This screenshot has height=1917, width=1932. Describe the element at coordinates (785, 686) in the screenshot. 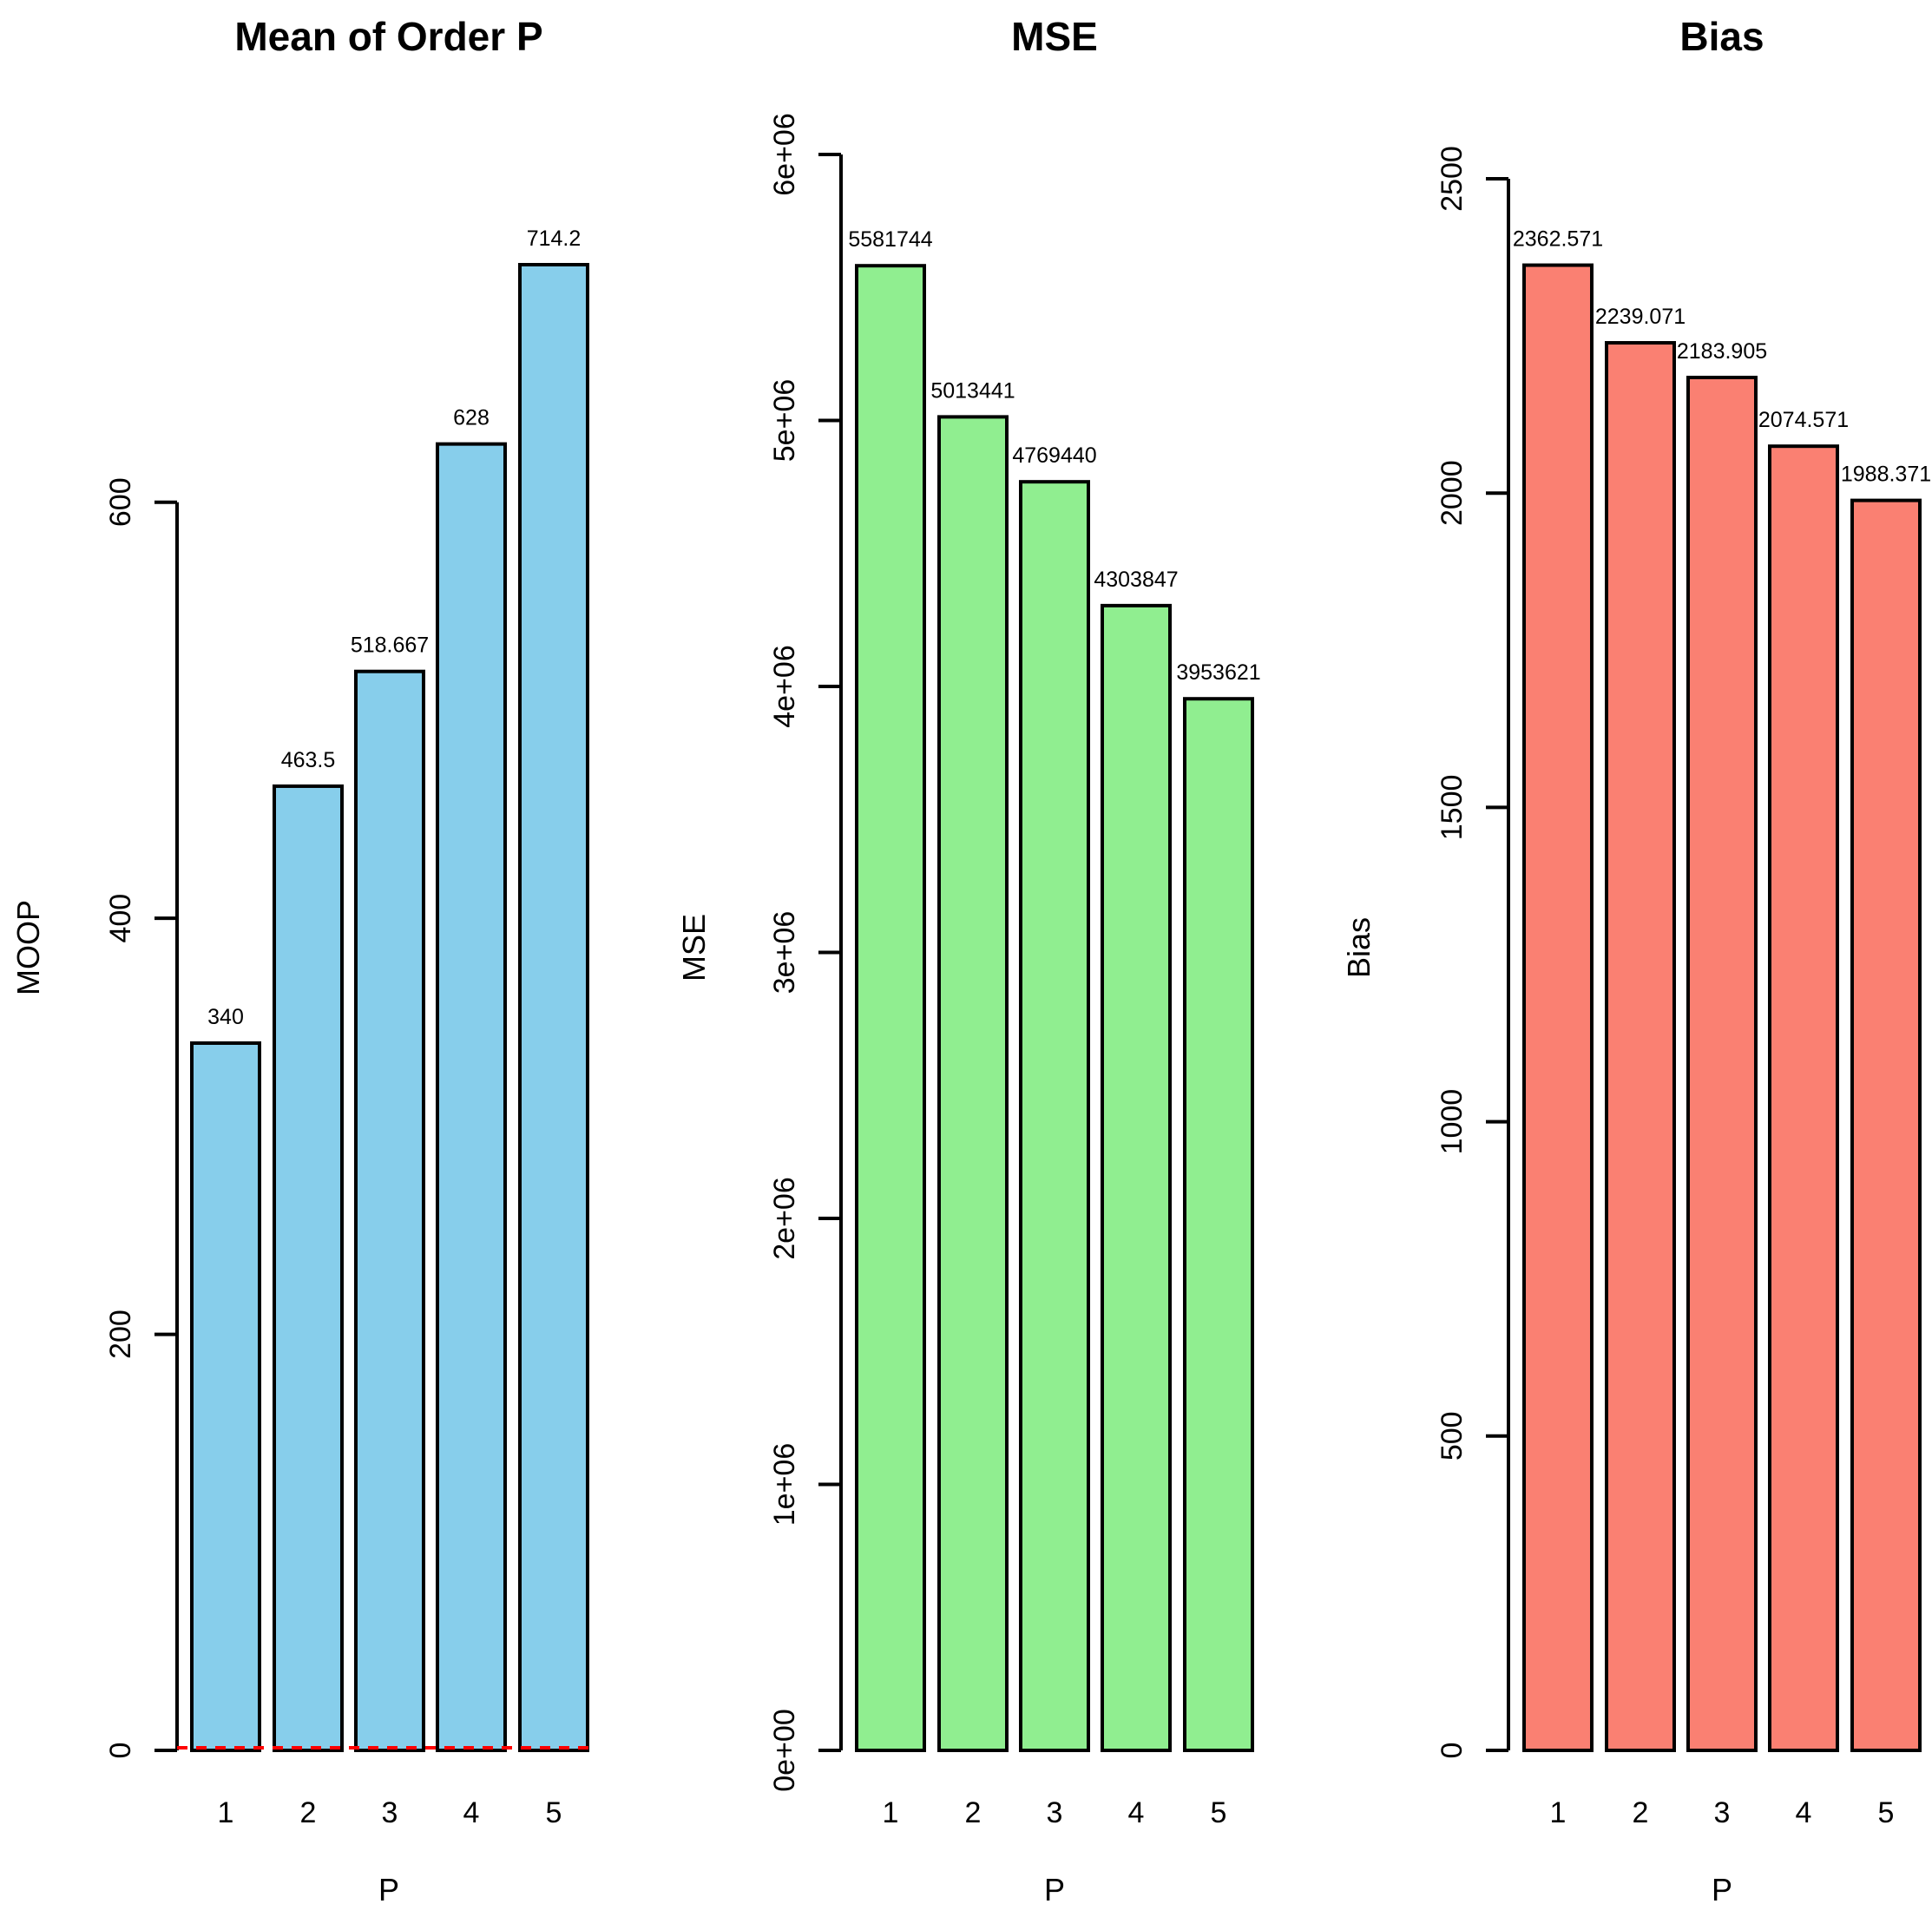

I see `y-tick-label: 4e+06` at that location.